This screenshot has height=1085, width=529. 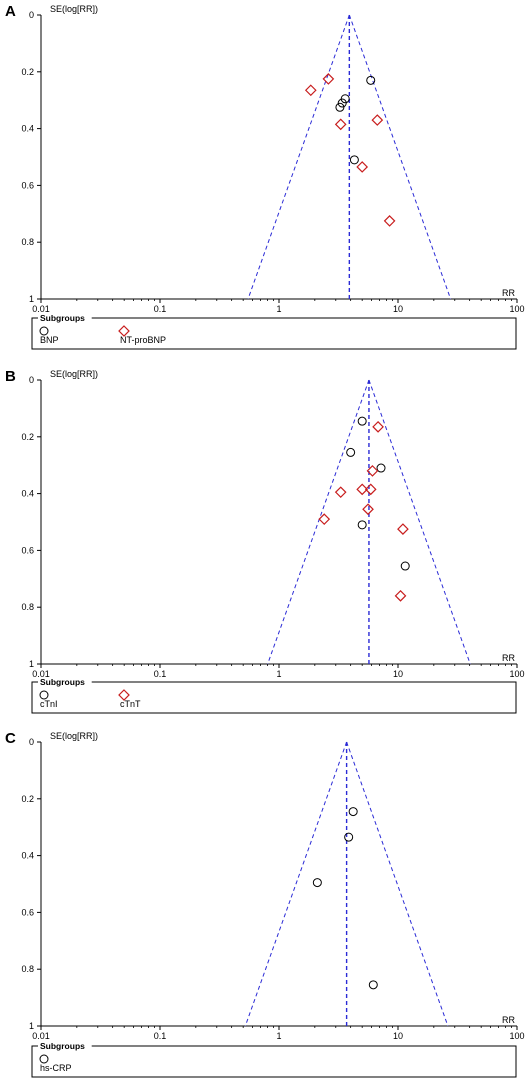 What do you see at coordinates (10, 738) in the screenshot?
I see `panel-label: C` at bounding box center [10, 738].